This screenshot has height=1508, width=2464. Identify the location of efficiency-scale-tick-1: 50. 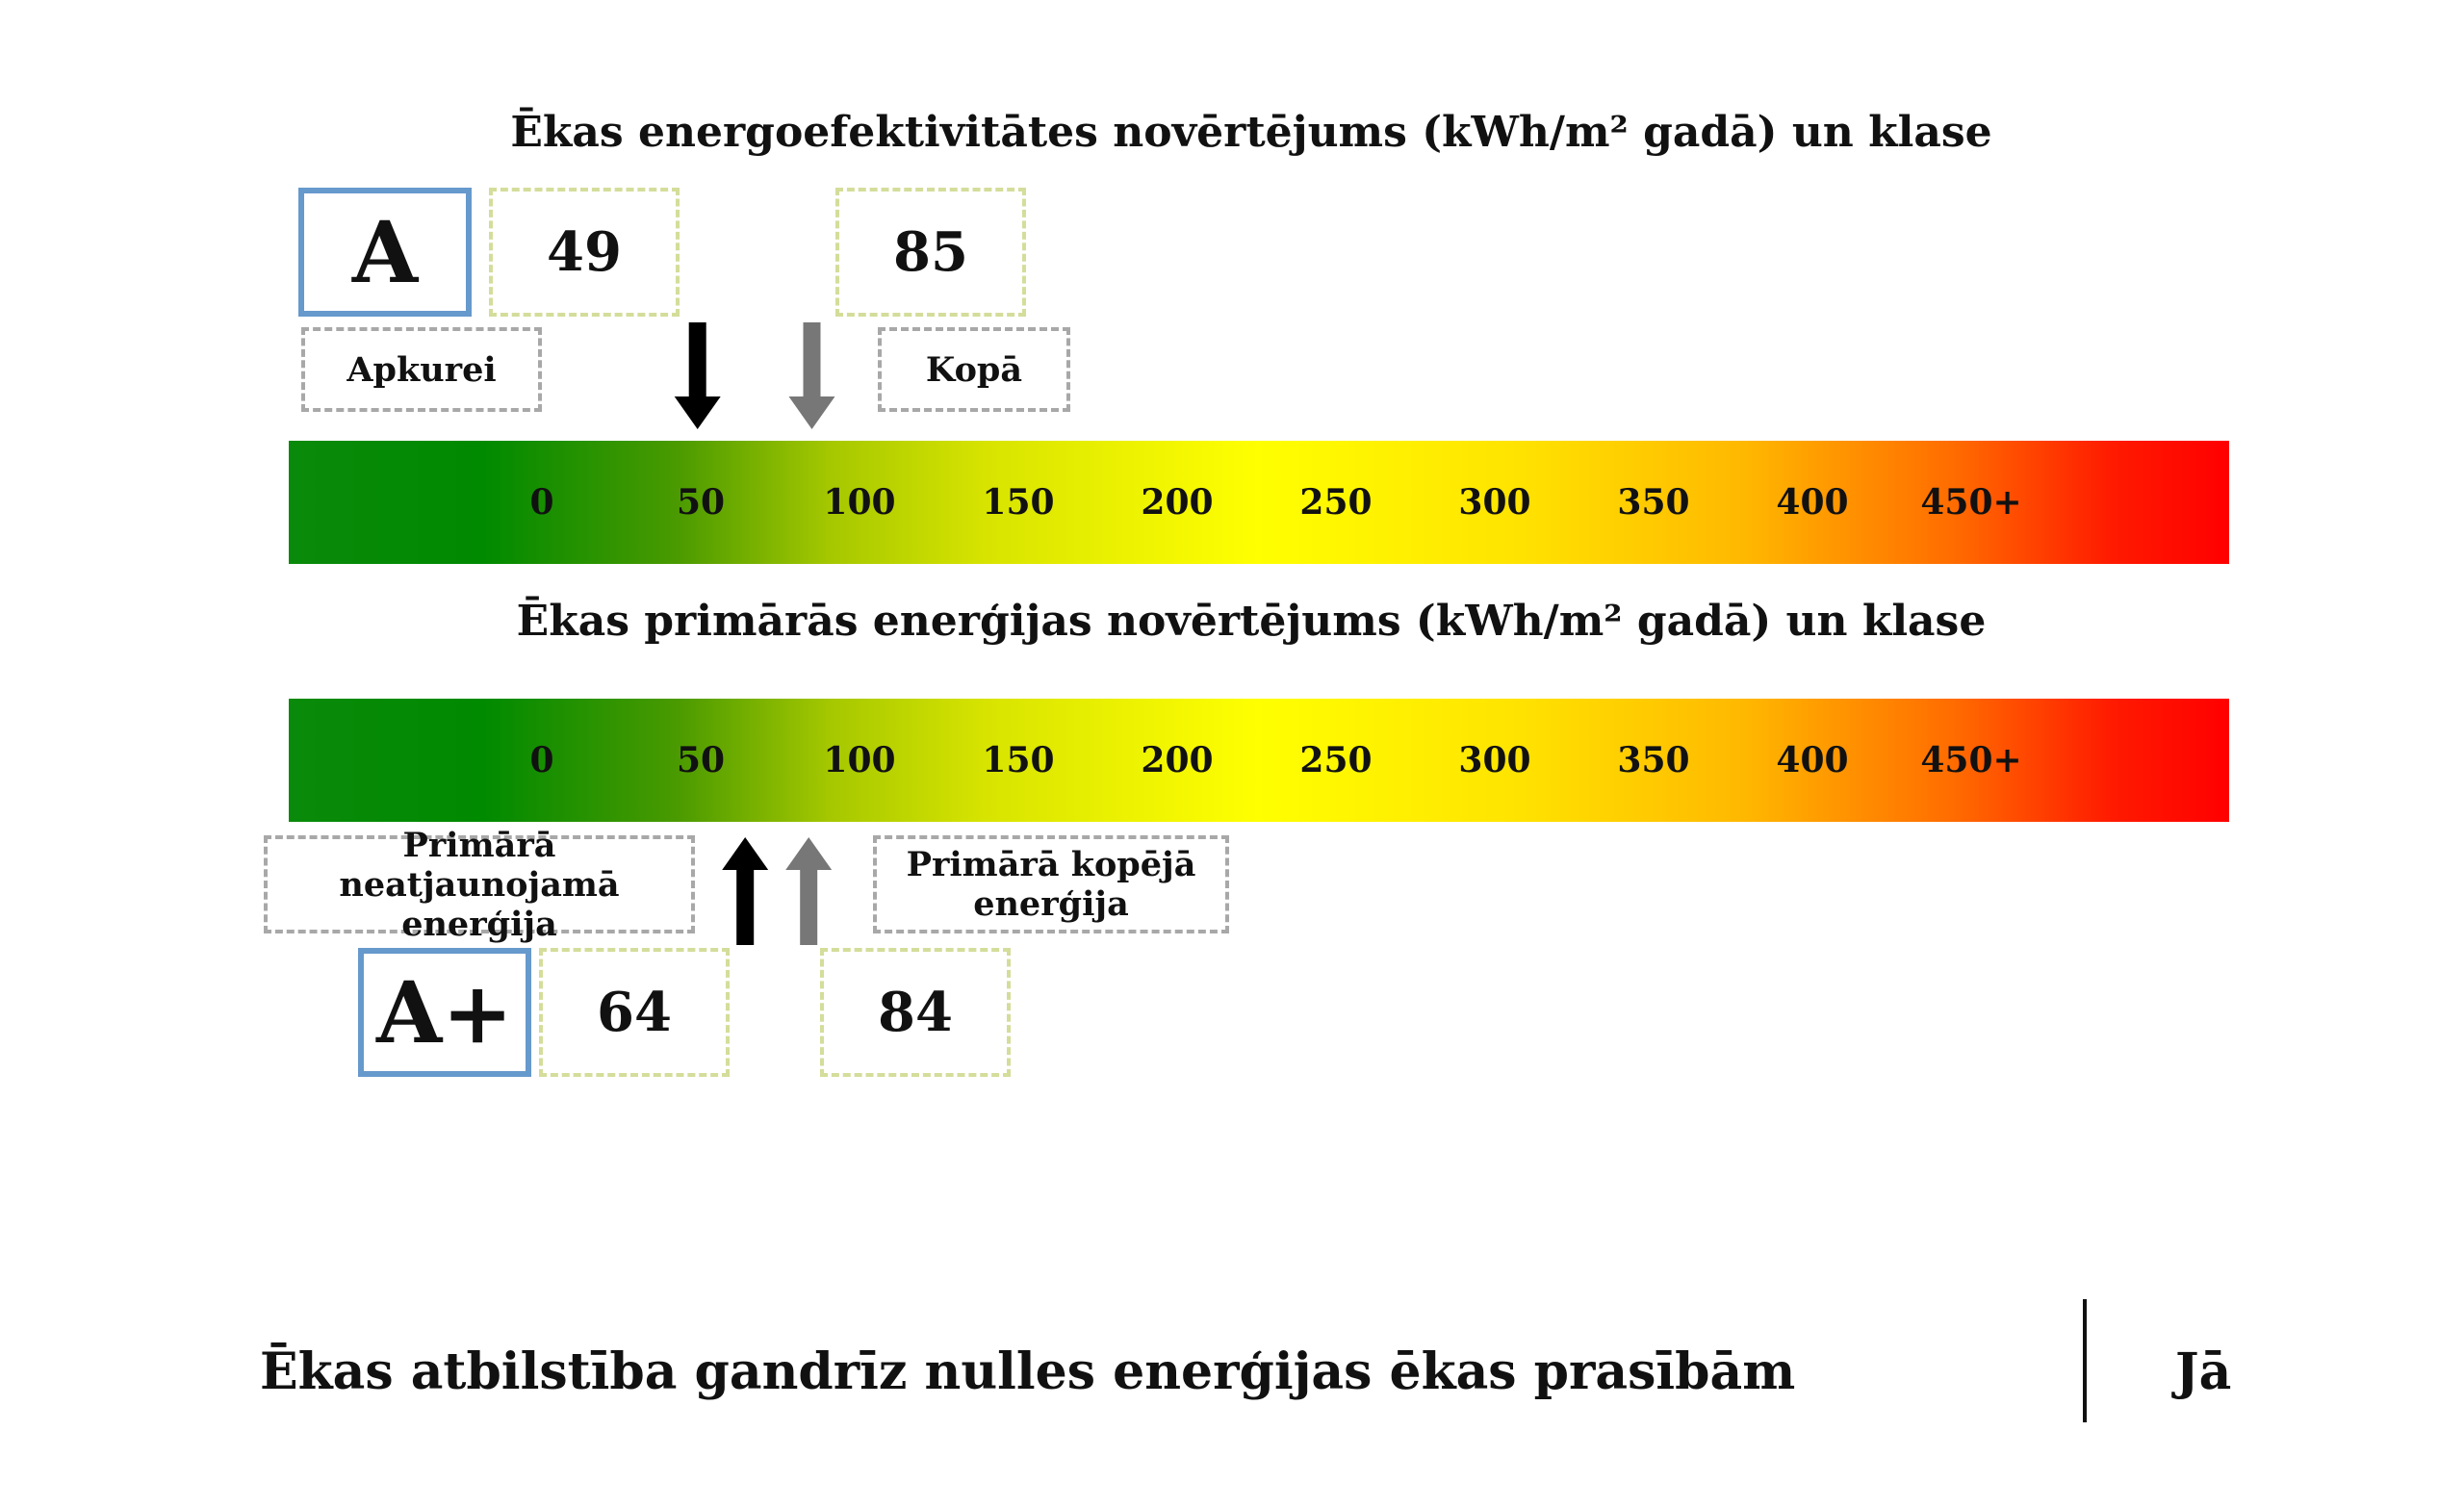
(701, 502).